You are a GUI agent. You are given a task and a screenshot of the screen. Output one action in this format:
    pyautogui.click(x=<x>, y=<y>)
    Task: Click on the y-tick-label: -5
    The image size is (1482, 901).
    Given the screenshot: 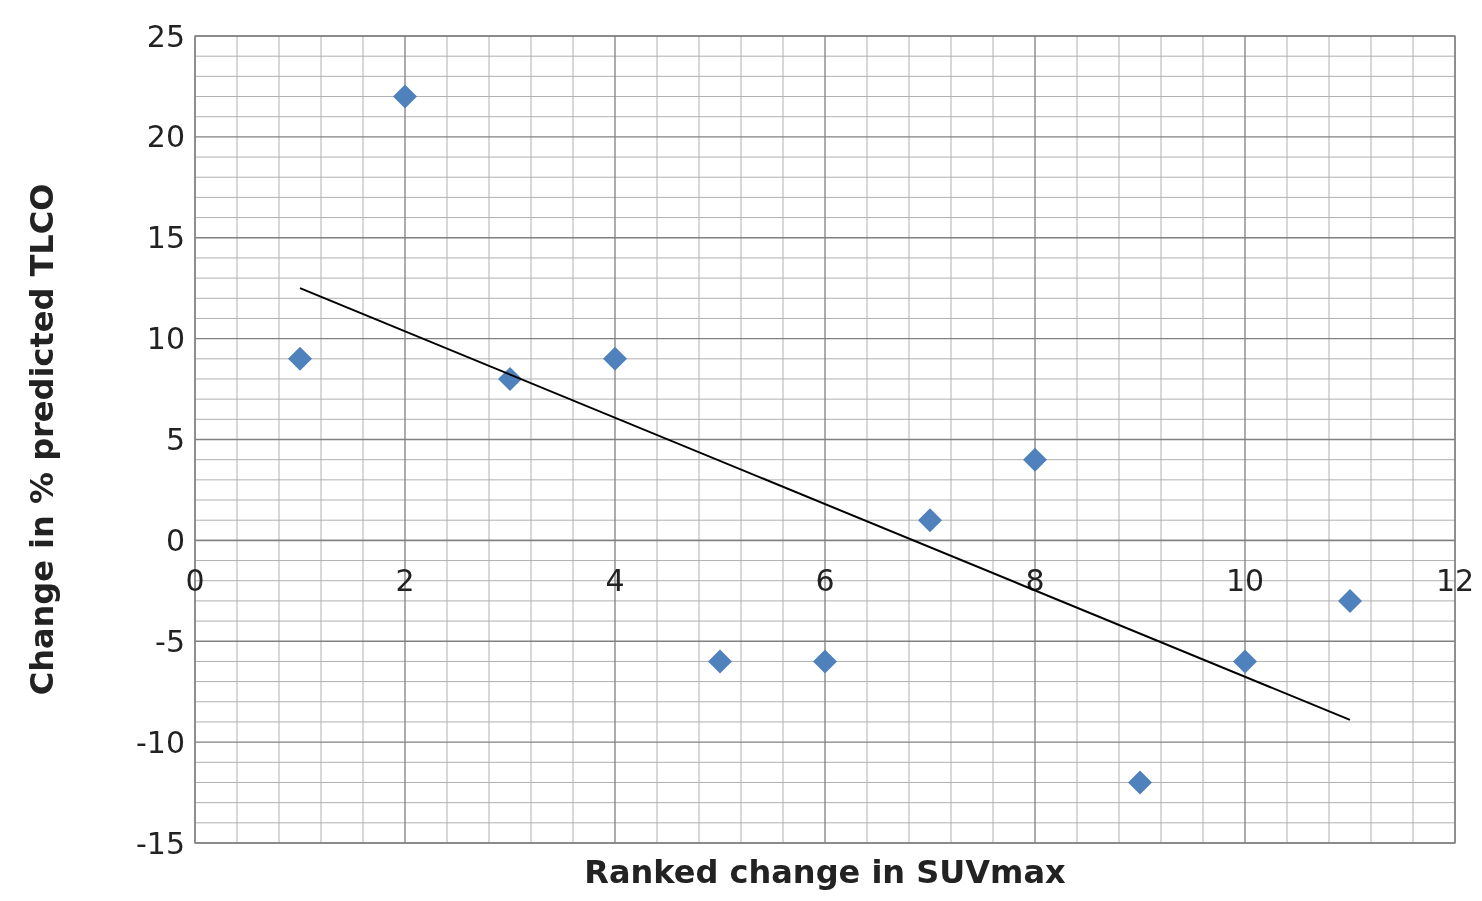 What is the action you would take?
    pyautogui.click(x=170, y=641)
    